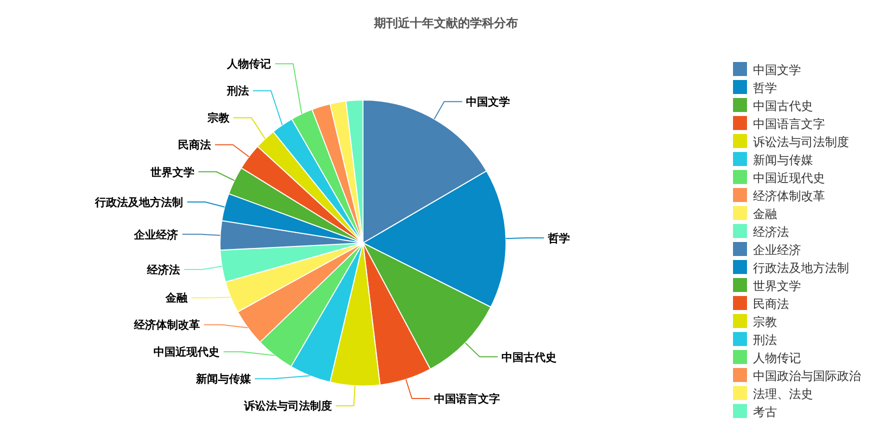 The image size is (889, 447). What do you see at coordinates (789, 124) in the screenshot?
I see `legend-label: 中国语言文字` at bounding box center [789, 124].